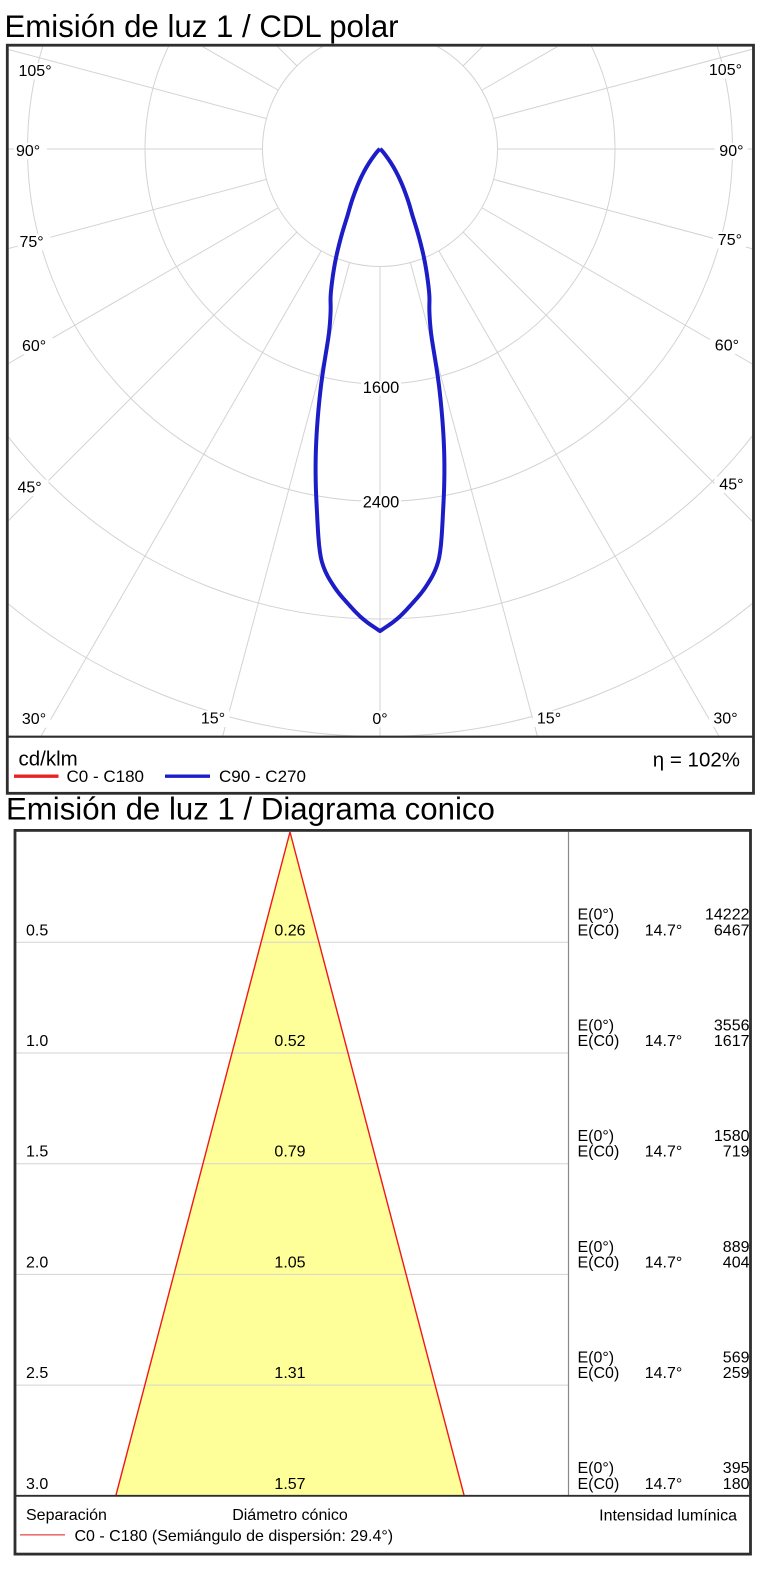 Image resolution: width=764 pixels, height=1586 pixels. Describe the element at coordinates (696, 760) in the screenshot. I see `svg-text: η = 102%` at that location.